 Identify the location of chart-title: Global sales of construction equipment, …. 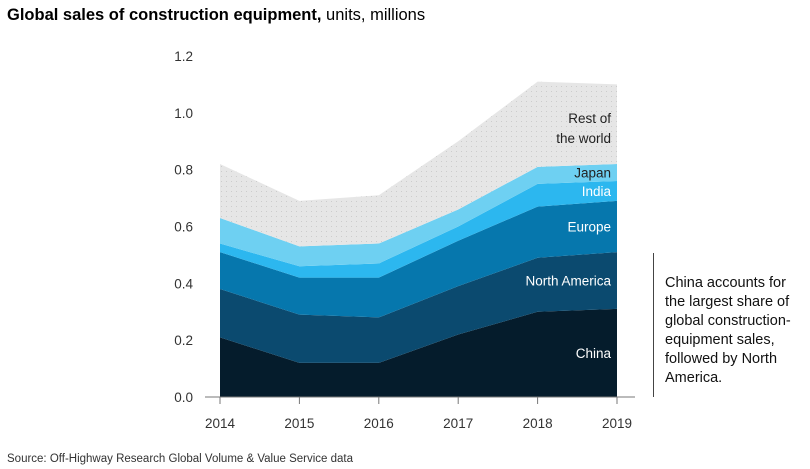
(216, 15).